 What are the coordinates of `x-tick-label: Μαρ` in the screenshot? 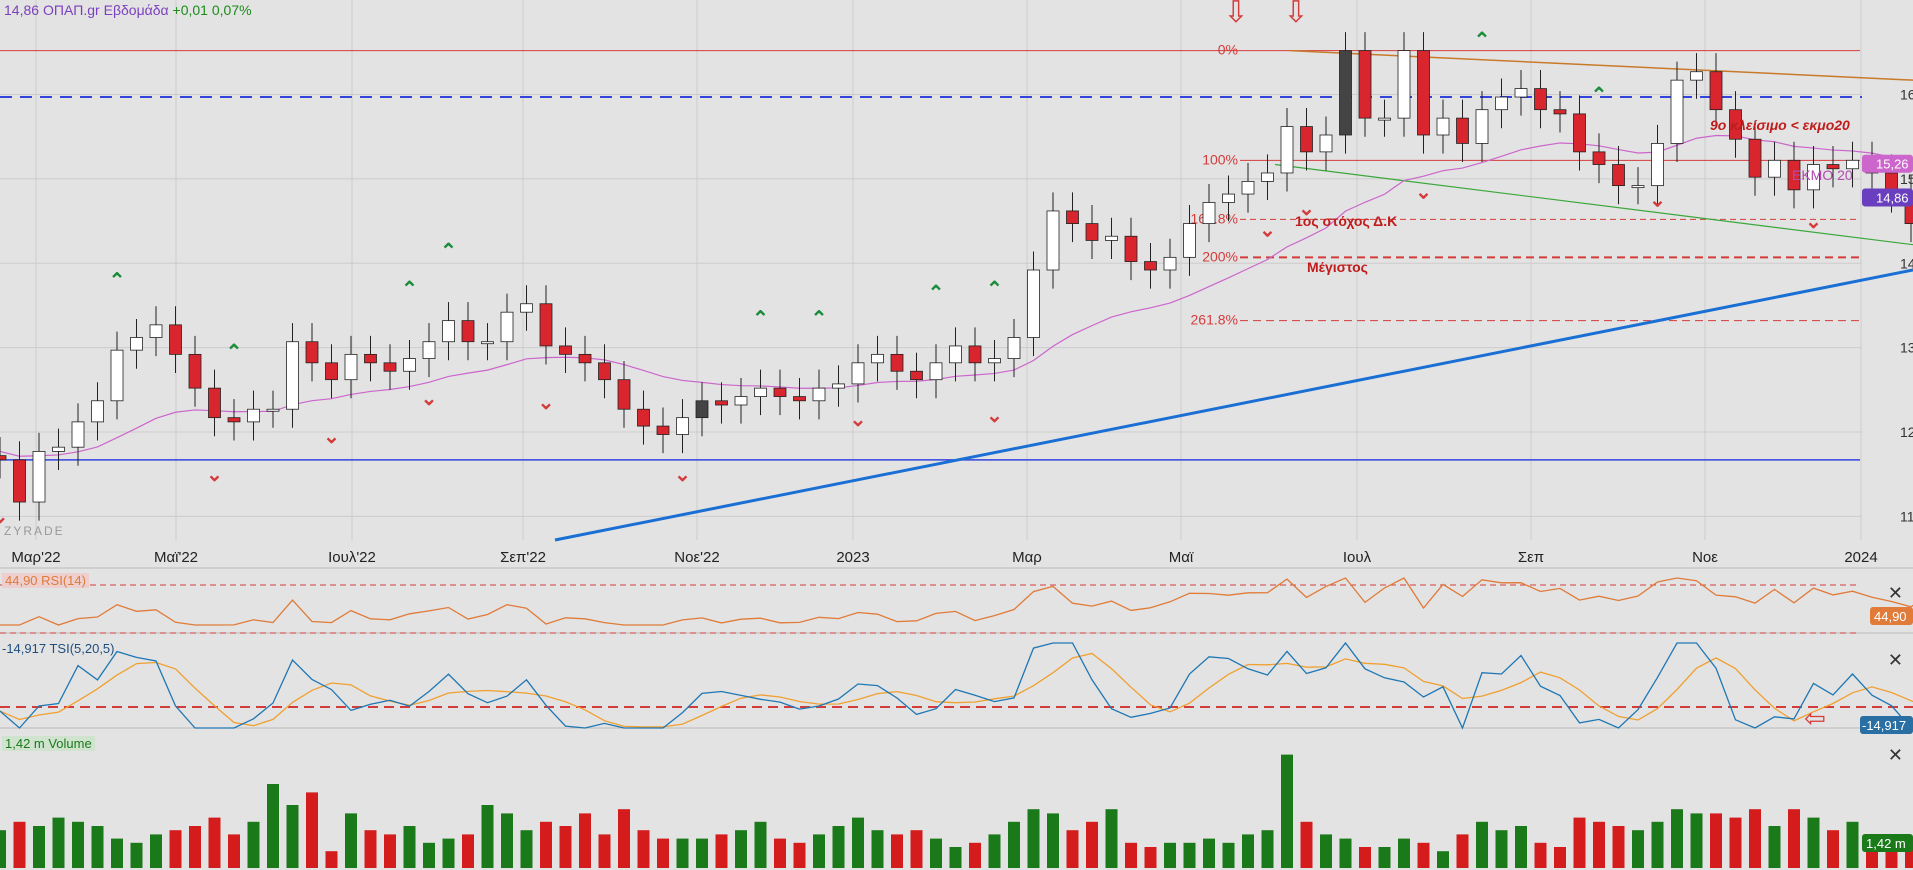 It's located at (1027, 557).